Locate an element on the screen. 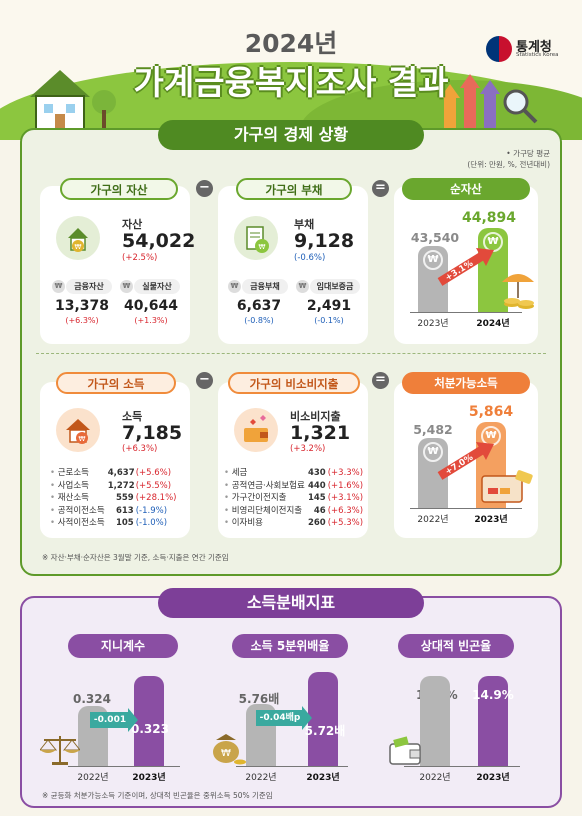 Image resolution: width=582 pixels, height=816 pixels. arrow-head-icon is located at coordinates (307, 718).